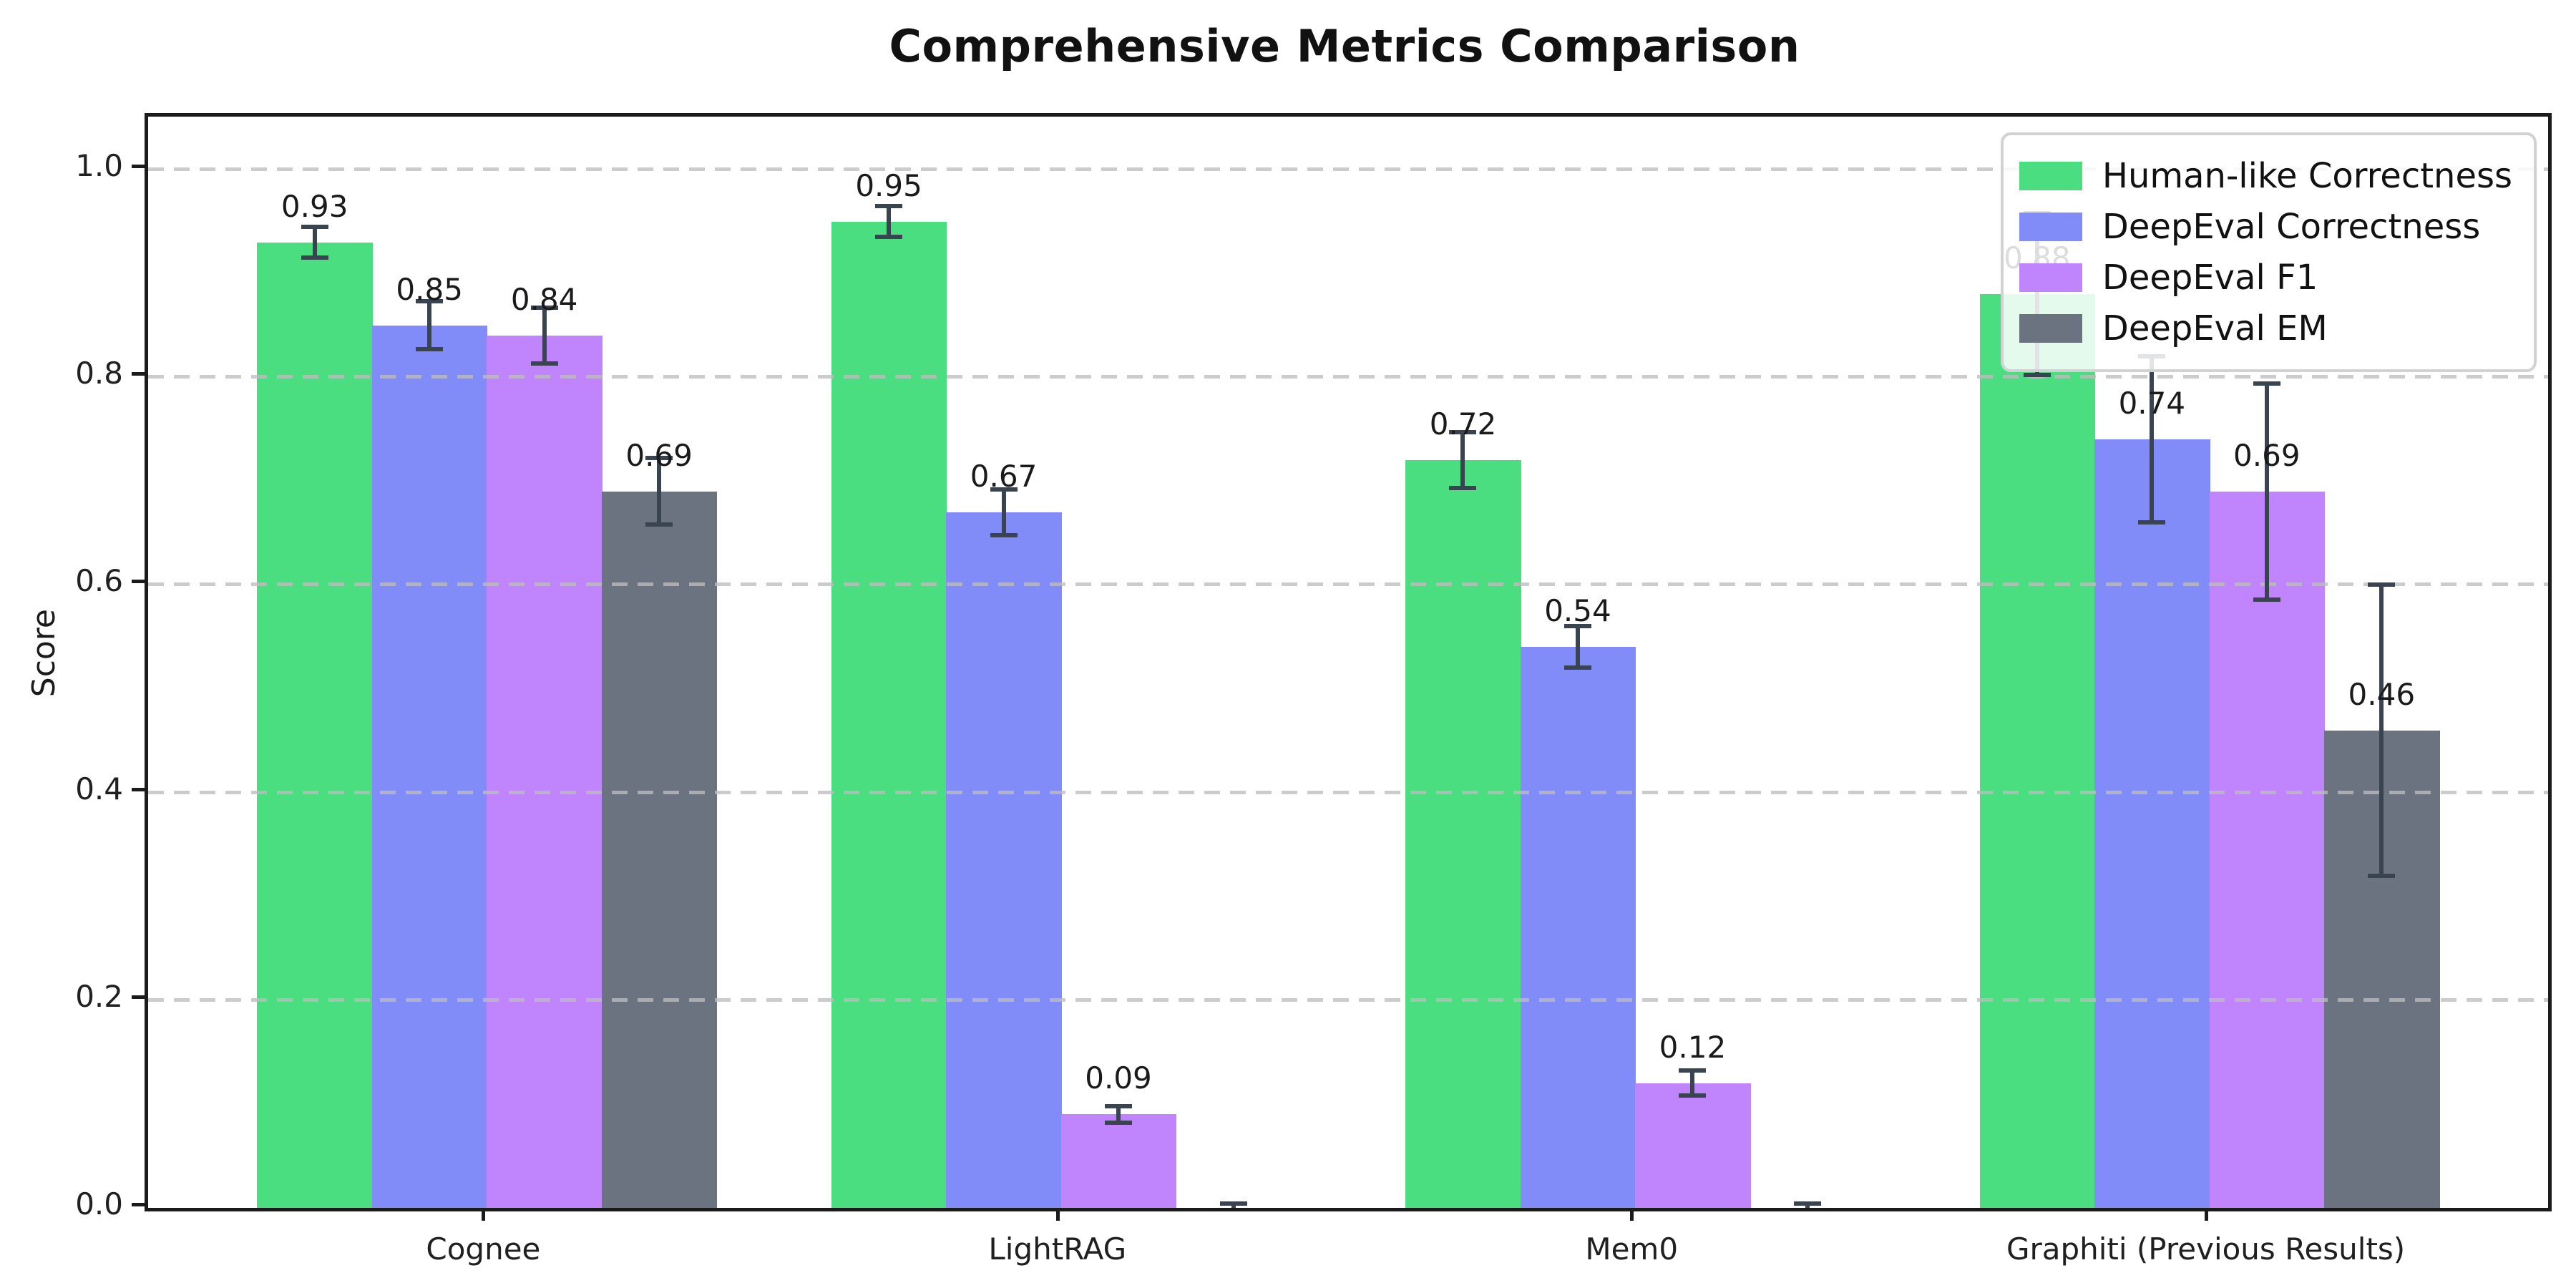 Image resolution: width=2576 pixels, height=1288 pixels. Describe the element at coordinates (544, 300) in the screenshot. I see `bar-value-label: 0.84` at that location.